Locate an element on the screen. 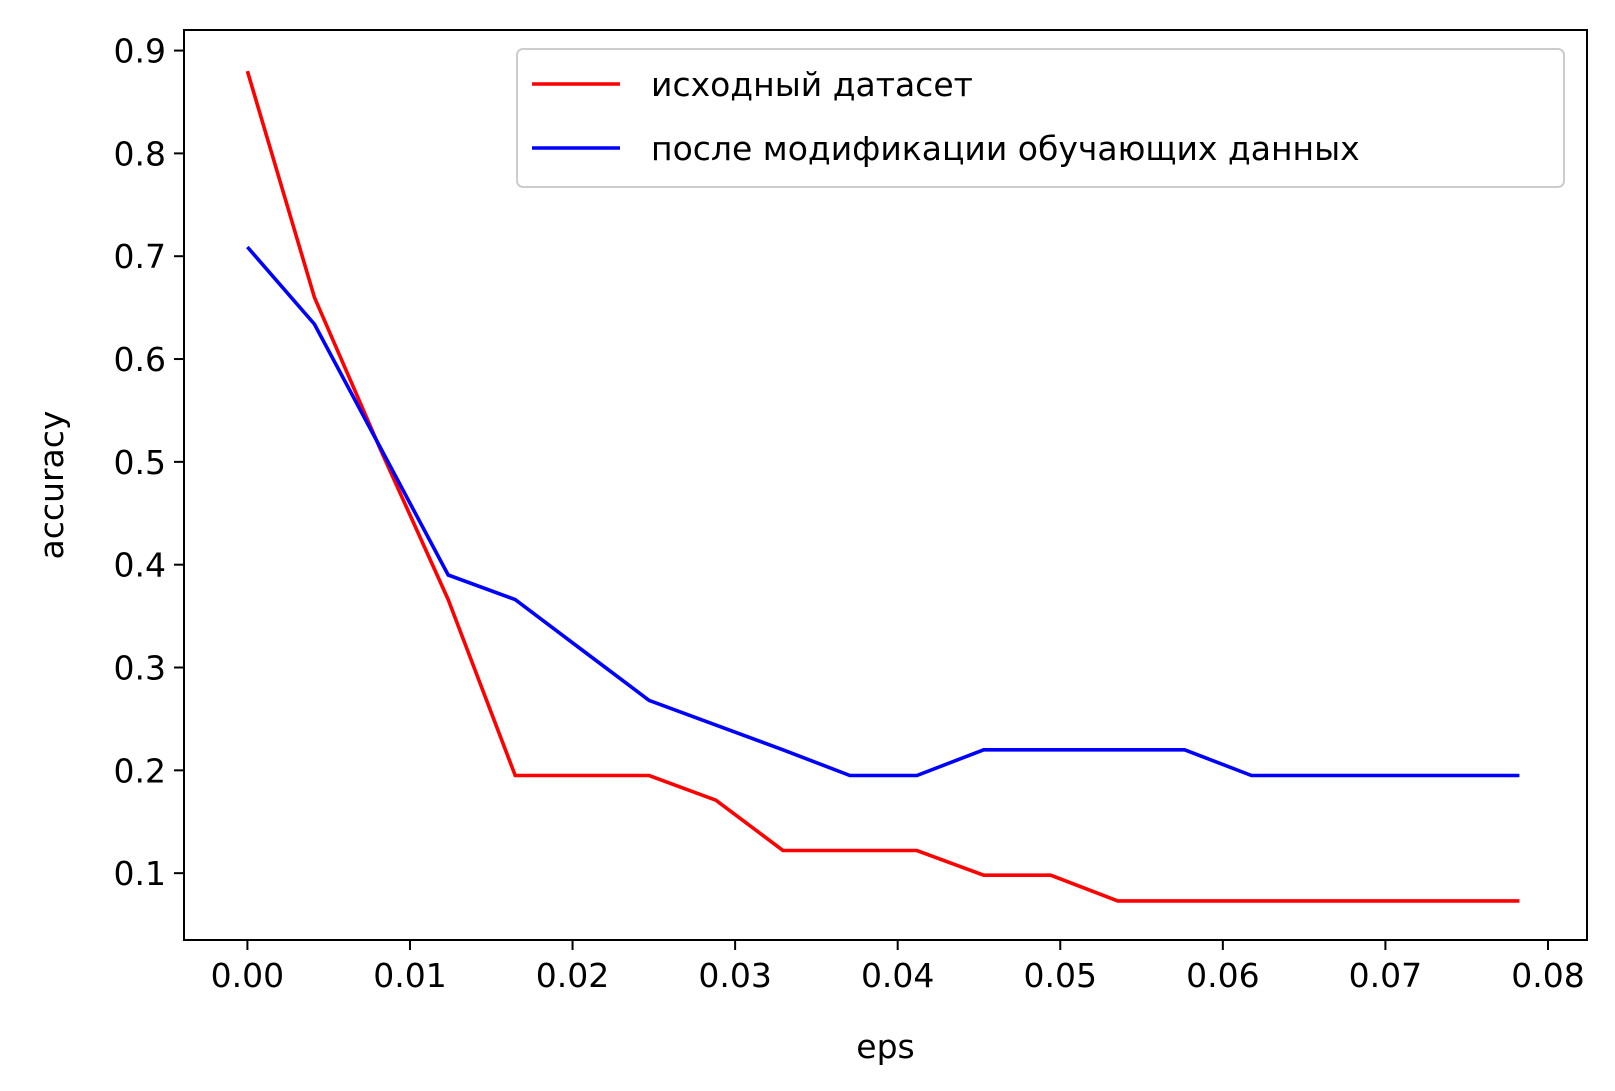 This screenshot has height=1091, width=1615. x-tick-label: 0.08 is located at coordinates (1547, 975).